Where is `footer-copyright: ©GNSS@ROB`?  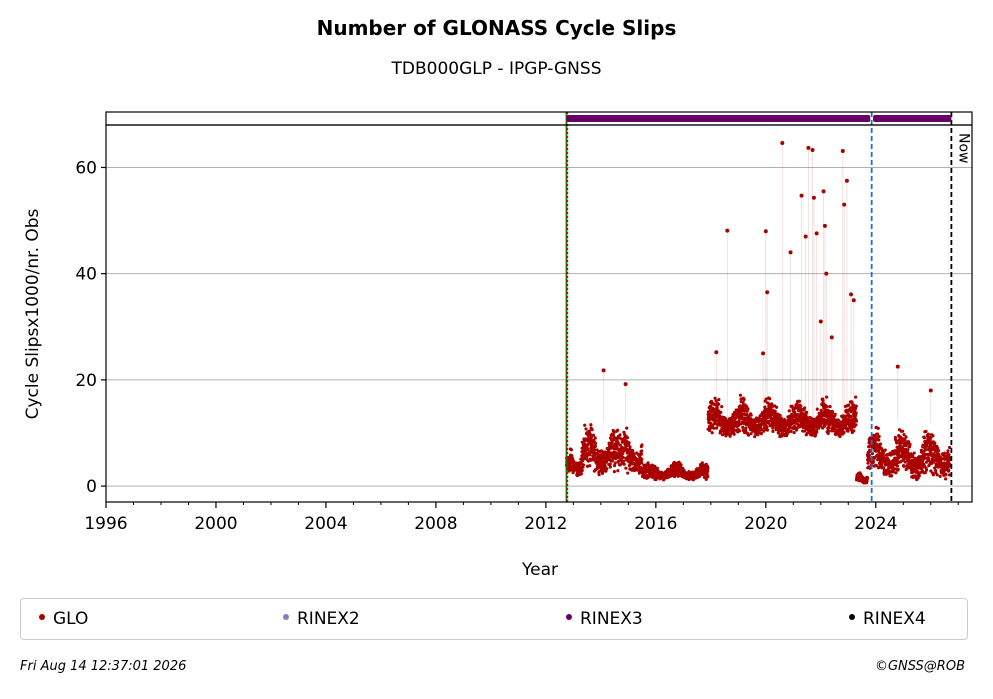
footer-copyright: ©GNSS@ROB is located at coordinates (919, 666).